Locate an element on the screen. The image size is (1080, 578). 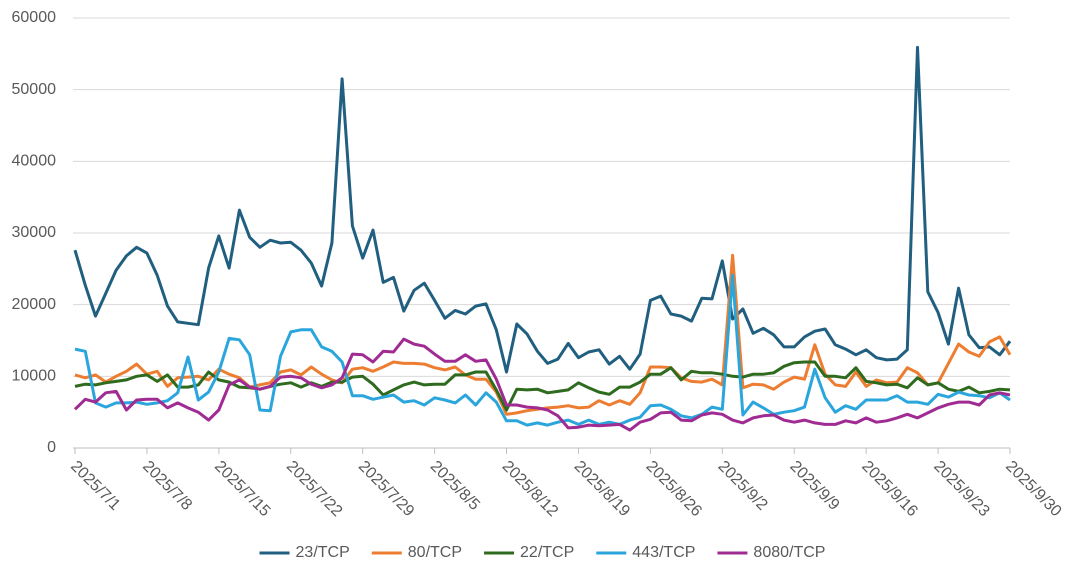
x-tick-label: 2025/7/29 is located at coordinates (386, 489).